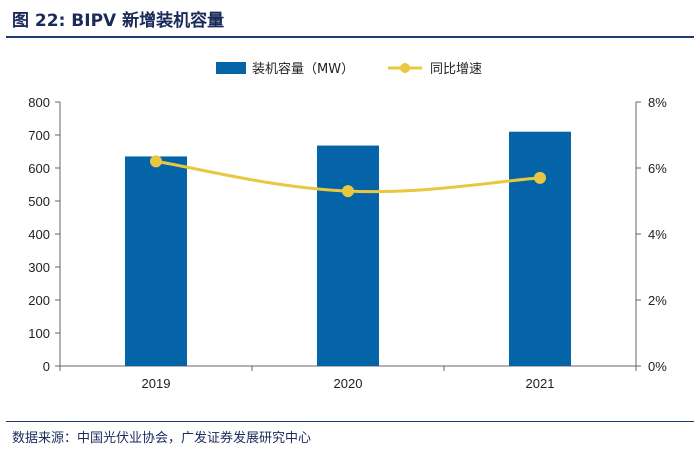  I want to click on legend-line-marker, so click(405, 68).